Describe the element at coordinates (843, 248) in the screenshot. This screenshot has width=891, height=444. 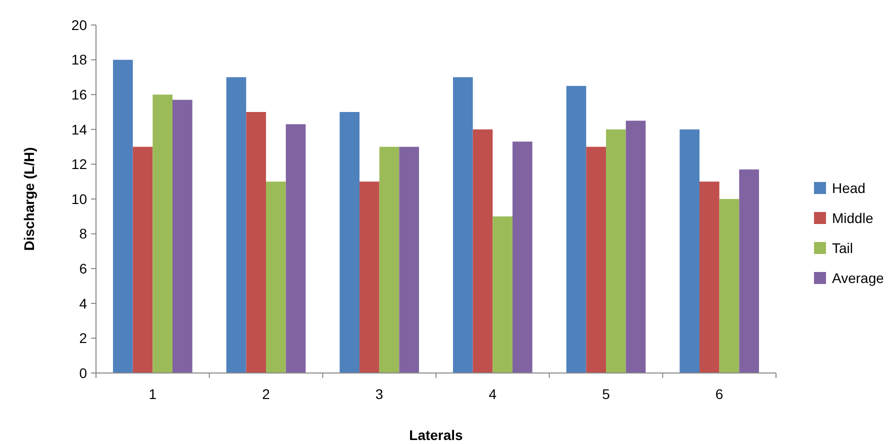
I see `legend-label: Tail` at that location.